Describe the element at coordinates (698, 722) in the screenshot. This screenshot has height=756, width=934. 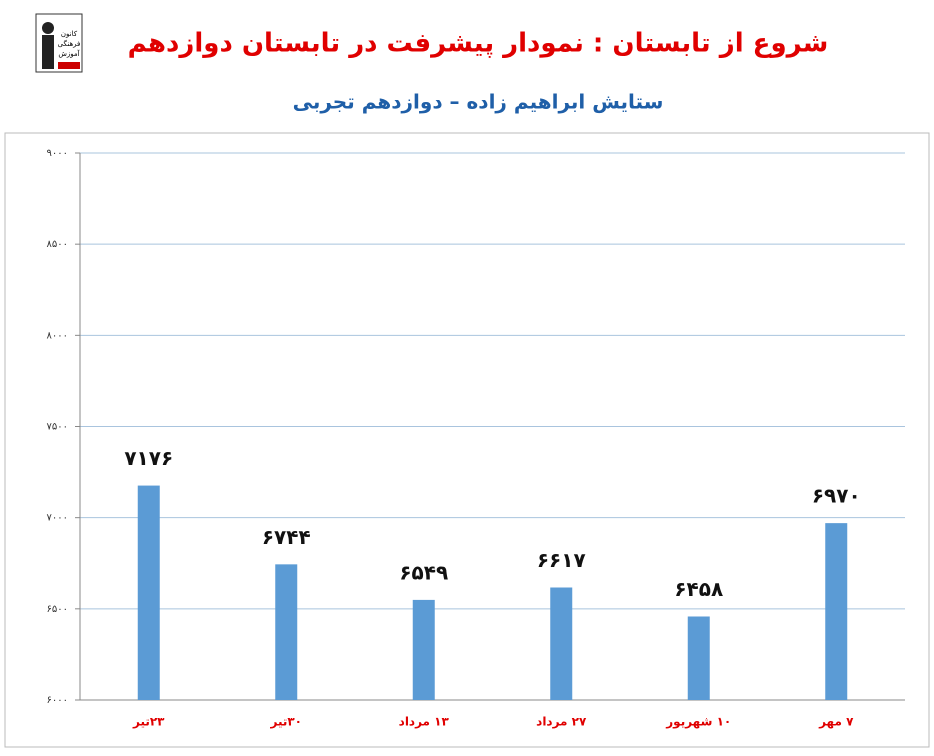
I see `x-tick-label: ۱۰ شهریور` at that location.